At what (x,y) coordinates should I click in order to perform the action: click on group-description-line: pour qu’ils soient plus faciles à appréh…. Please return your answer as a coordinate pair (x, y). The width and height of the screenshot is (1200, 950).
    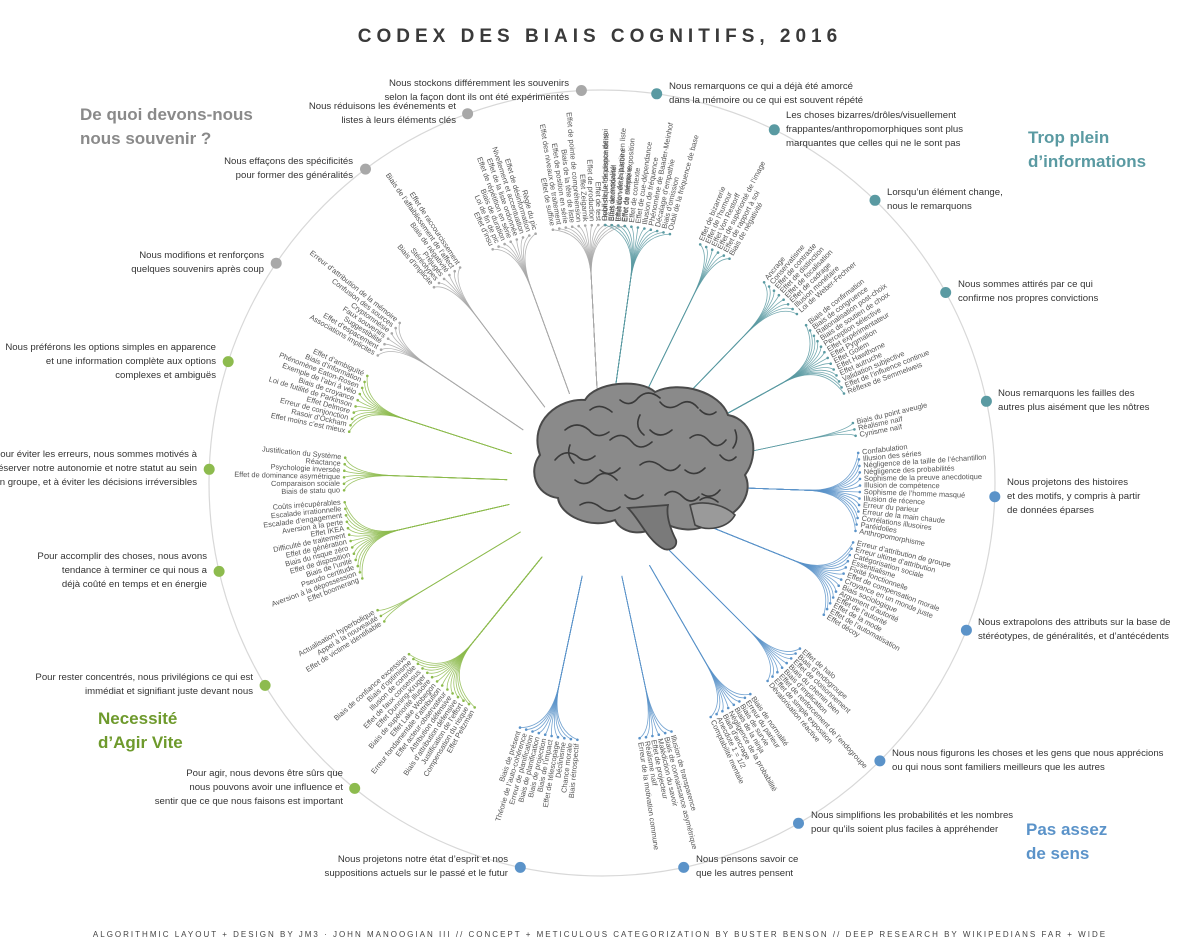
    Looking at the image, I should click on (905, 829).